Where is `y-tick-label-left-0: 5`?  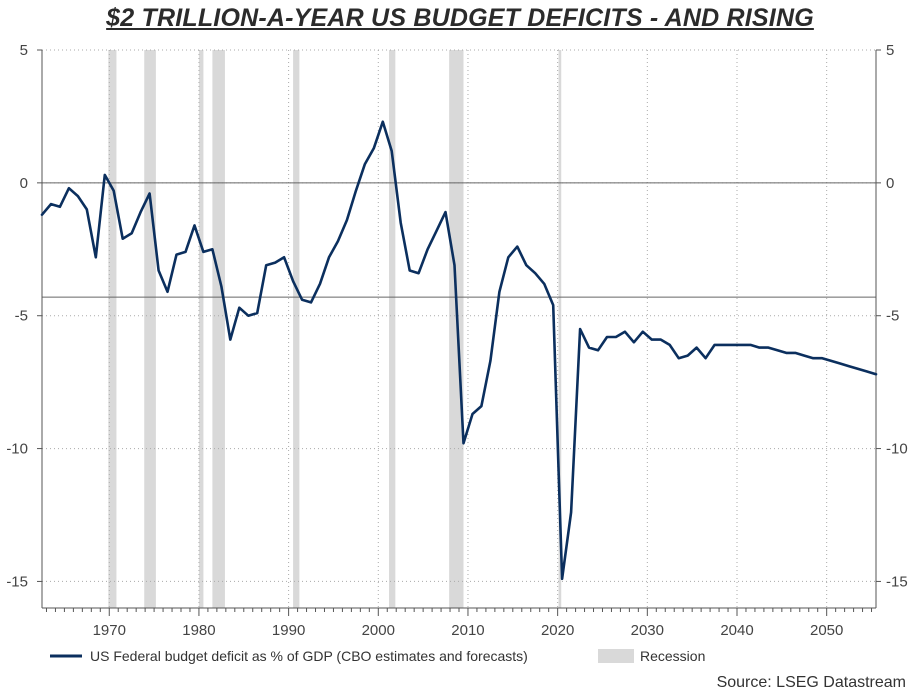 y-tick-label-left-0: 5 is located at coordinates (24, 50).